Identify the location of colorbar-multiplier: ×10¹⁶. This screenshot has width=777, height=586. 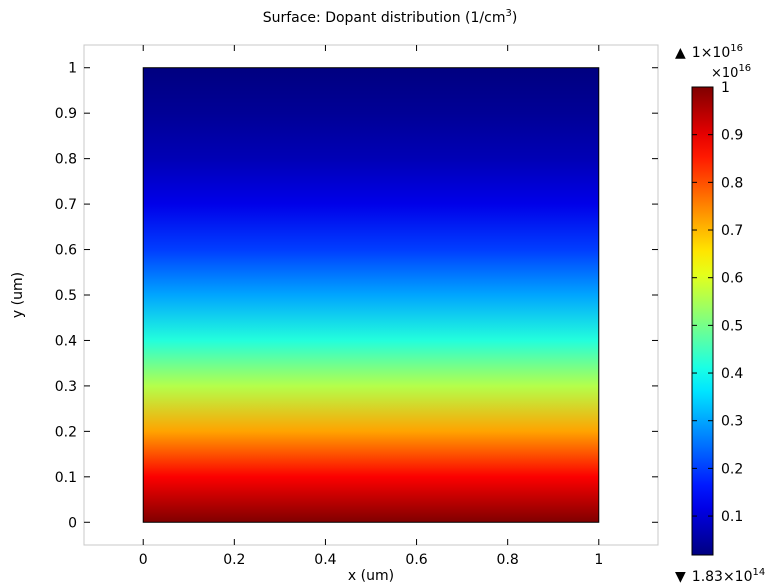
(731, 72).